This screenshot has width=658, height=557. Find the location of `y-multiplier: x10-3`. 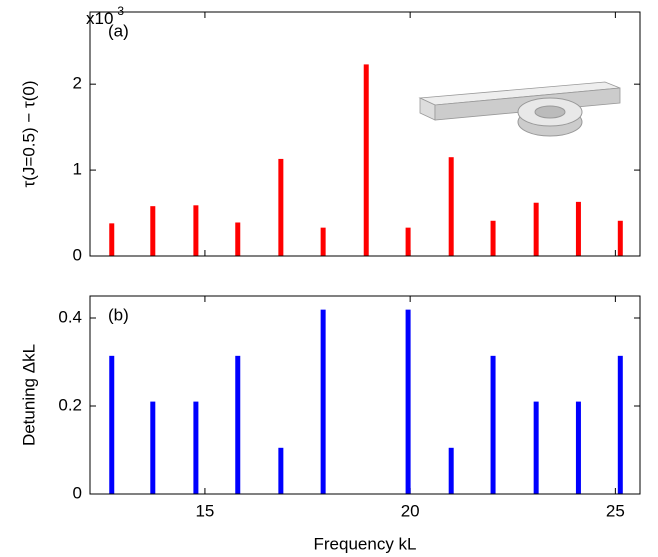

y-multiplier: x10-3 is located at coordinates (105, 16).